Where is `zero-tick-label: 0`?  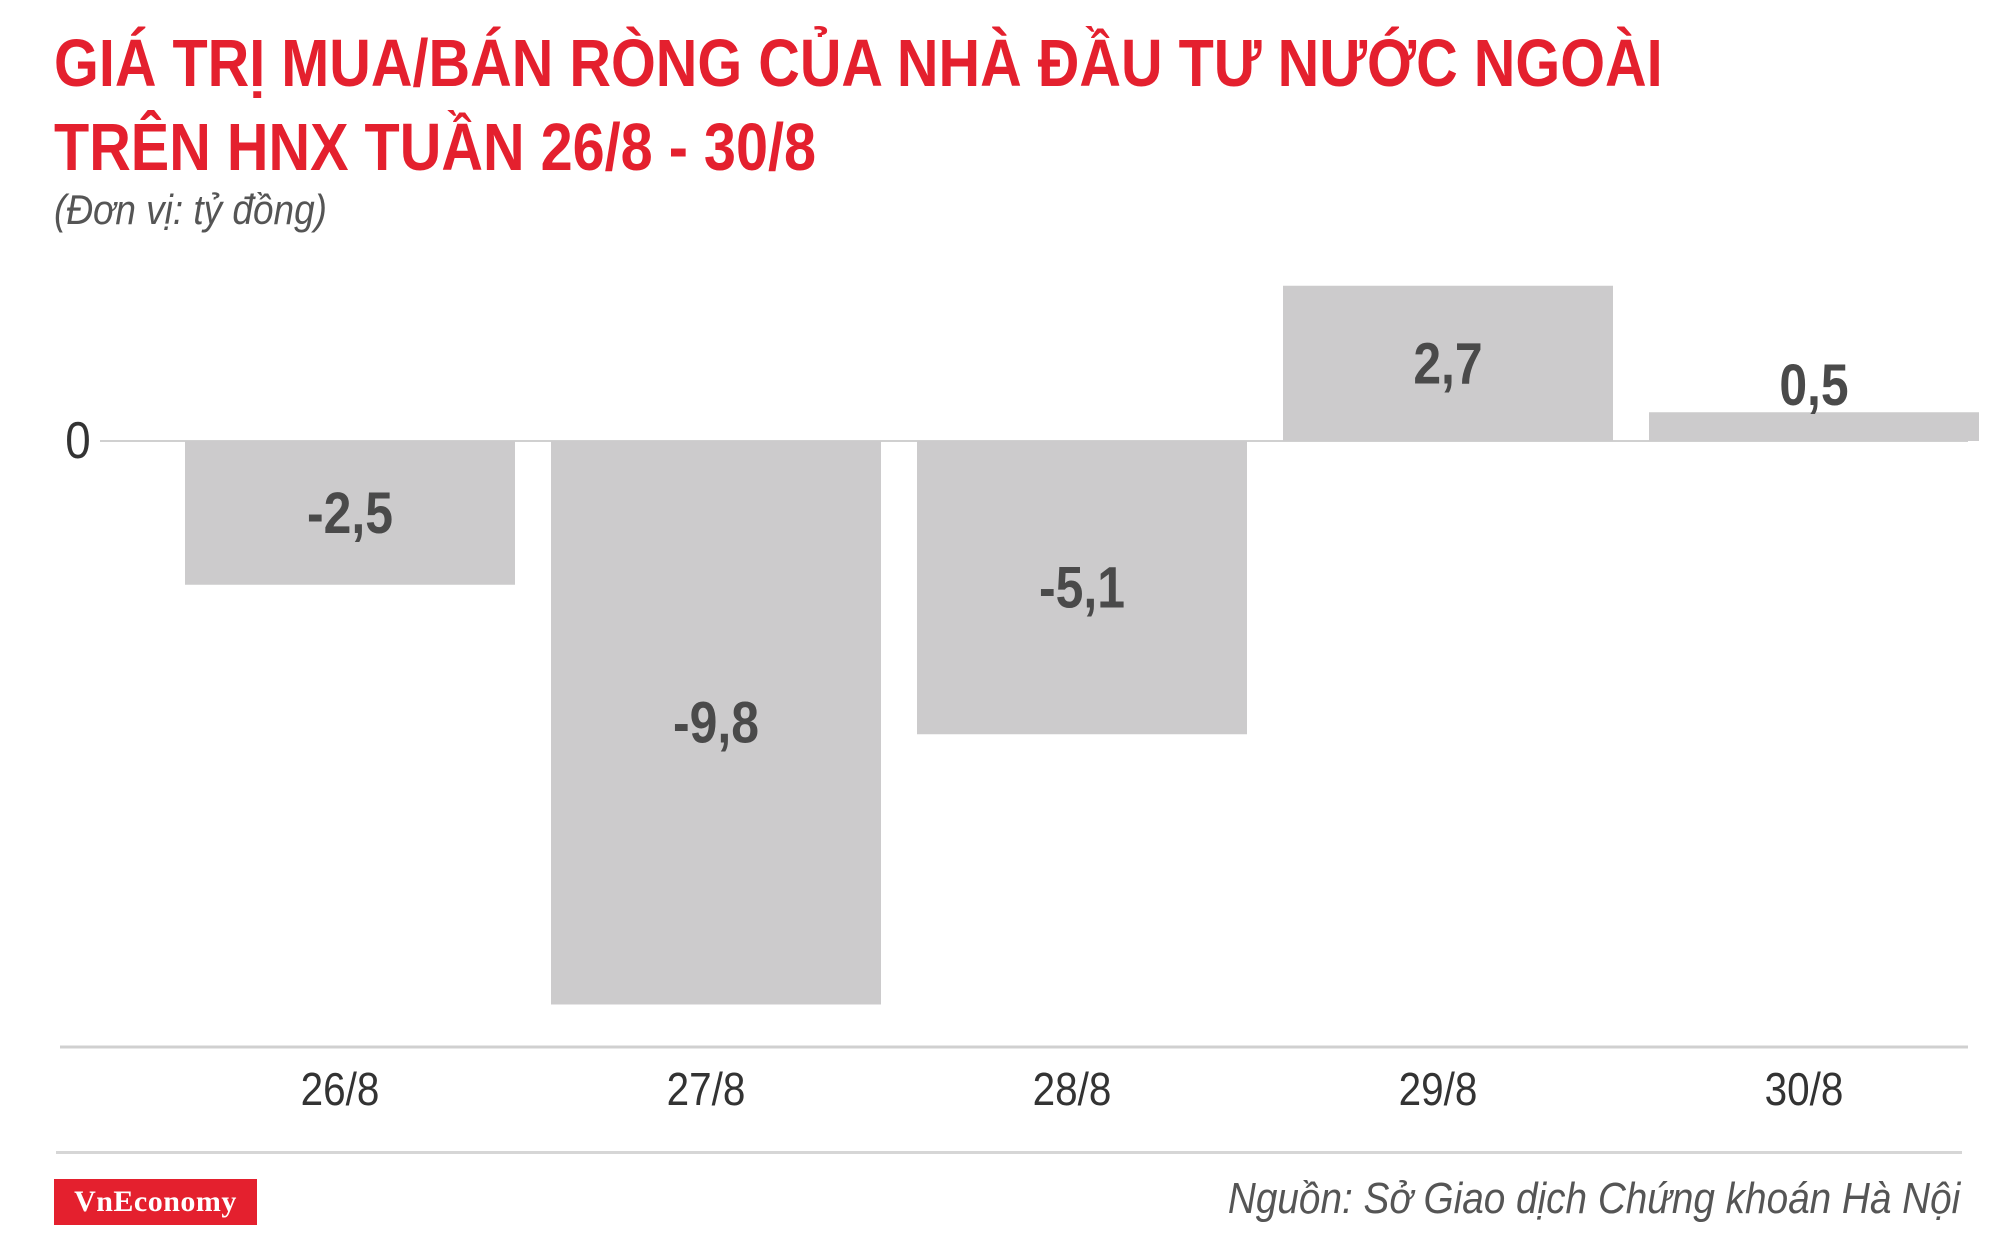 zero-tick-label: 0 is located at coordinates (77, 440).